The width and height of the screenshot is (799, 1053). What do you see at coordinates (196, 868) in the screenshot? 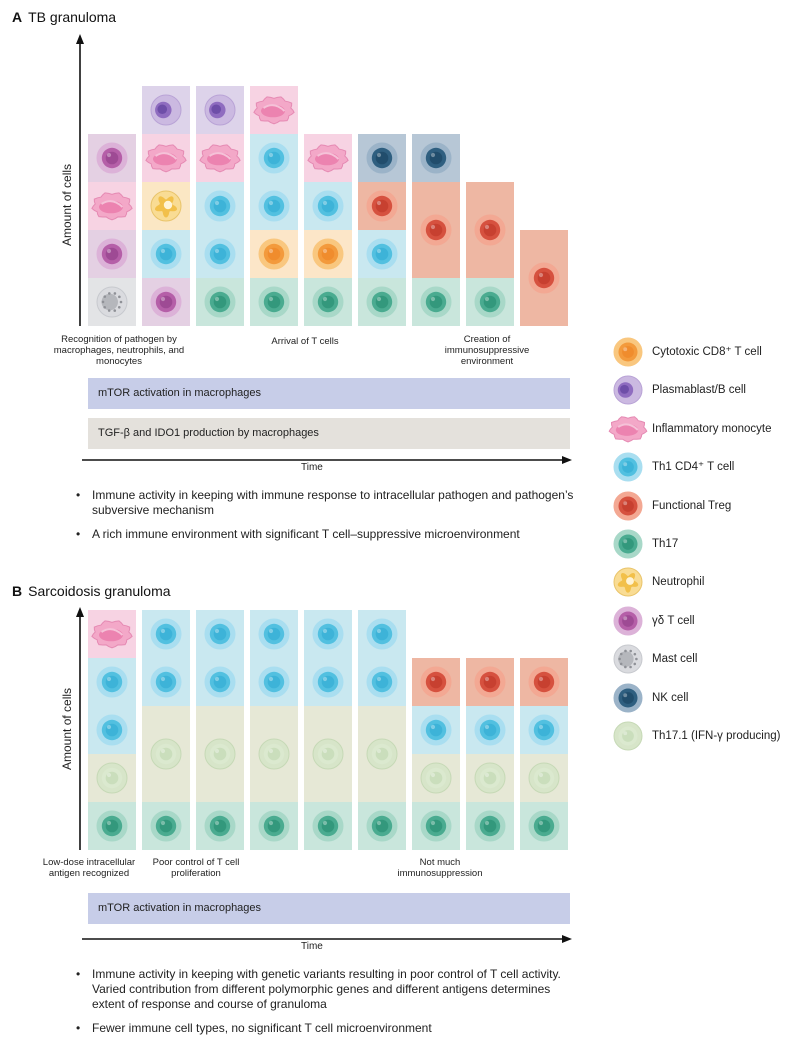
I see `panel-b-caption-poor-control: Poor control of T cell proliferation` at bounding box center [196, 868].